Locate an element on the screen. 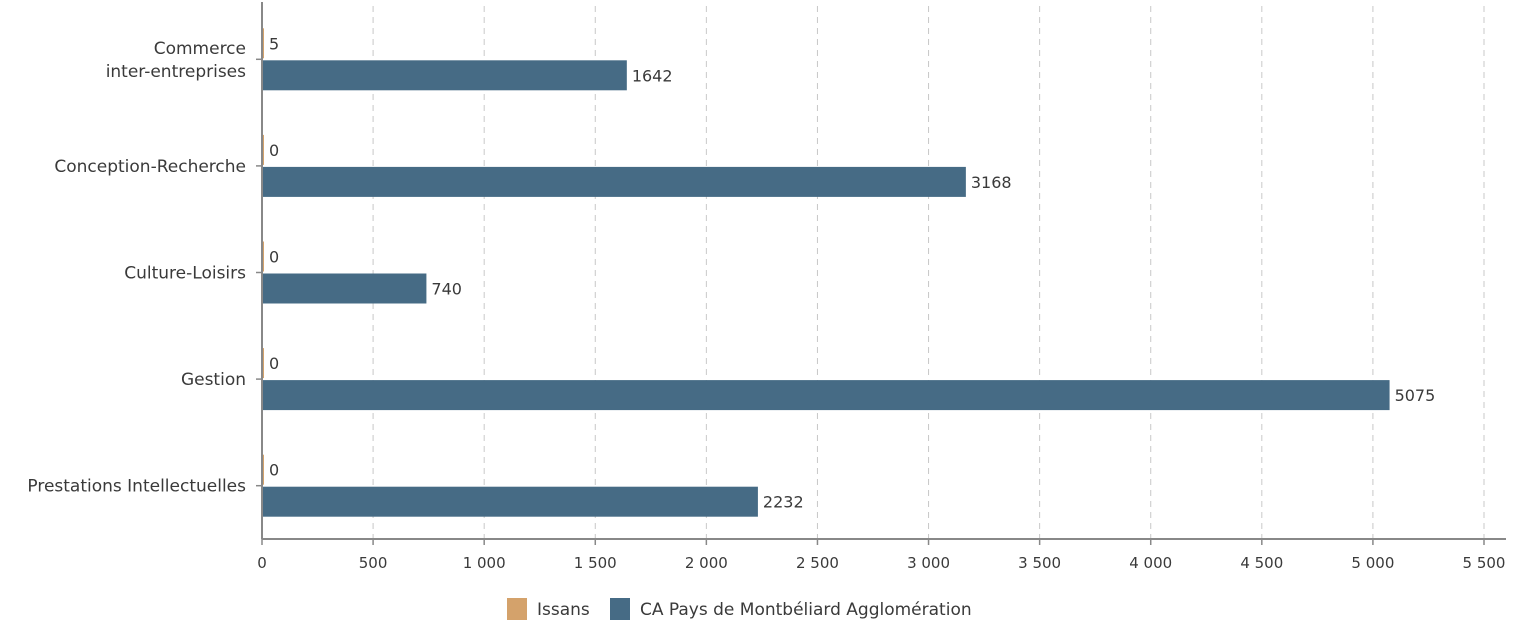  x-tick-label: 500 is located at coordinates (373, 563).